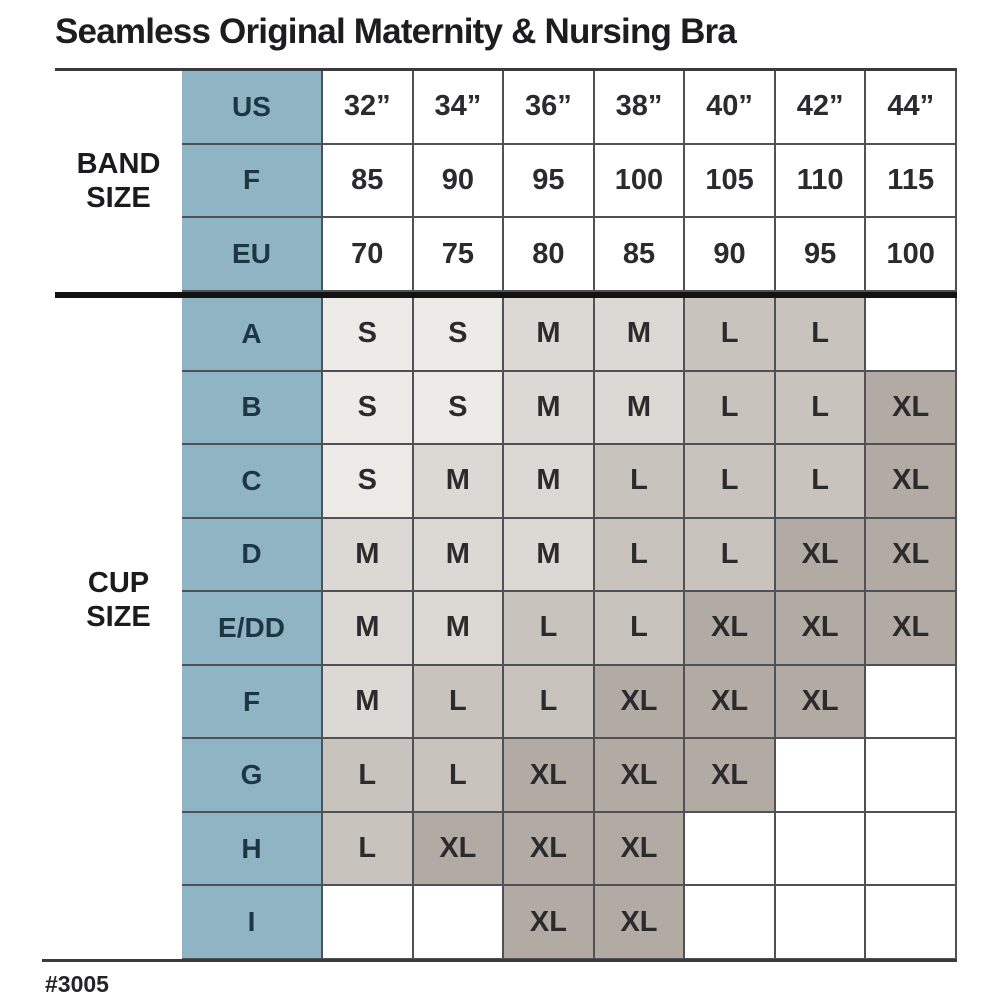 The height and width of the screenshot is (1000, 1000). I want to click on cup-cell-d-1: M, so click(368, 555).